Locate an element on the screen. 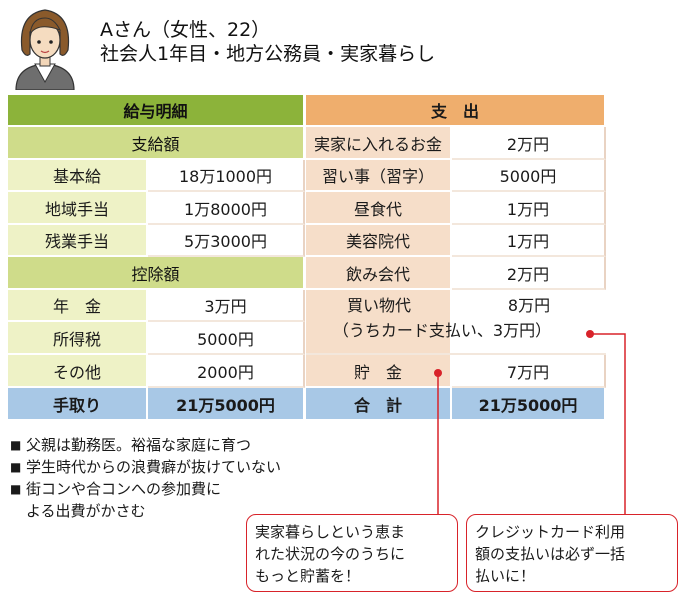 The image size is (680, 594). table-row: 買い物代 8万円 （うちカード支払い、3万円） is located at coordinates (456, 322).